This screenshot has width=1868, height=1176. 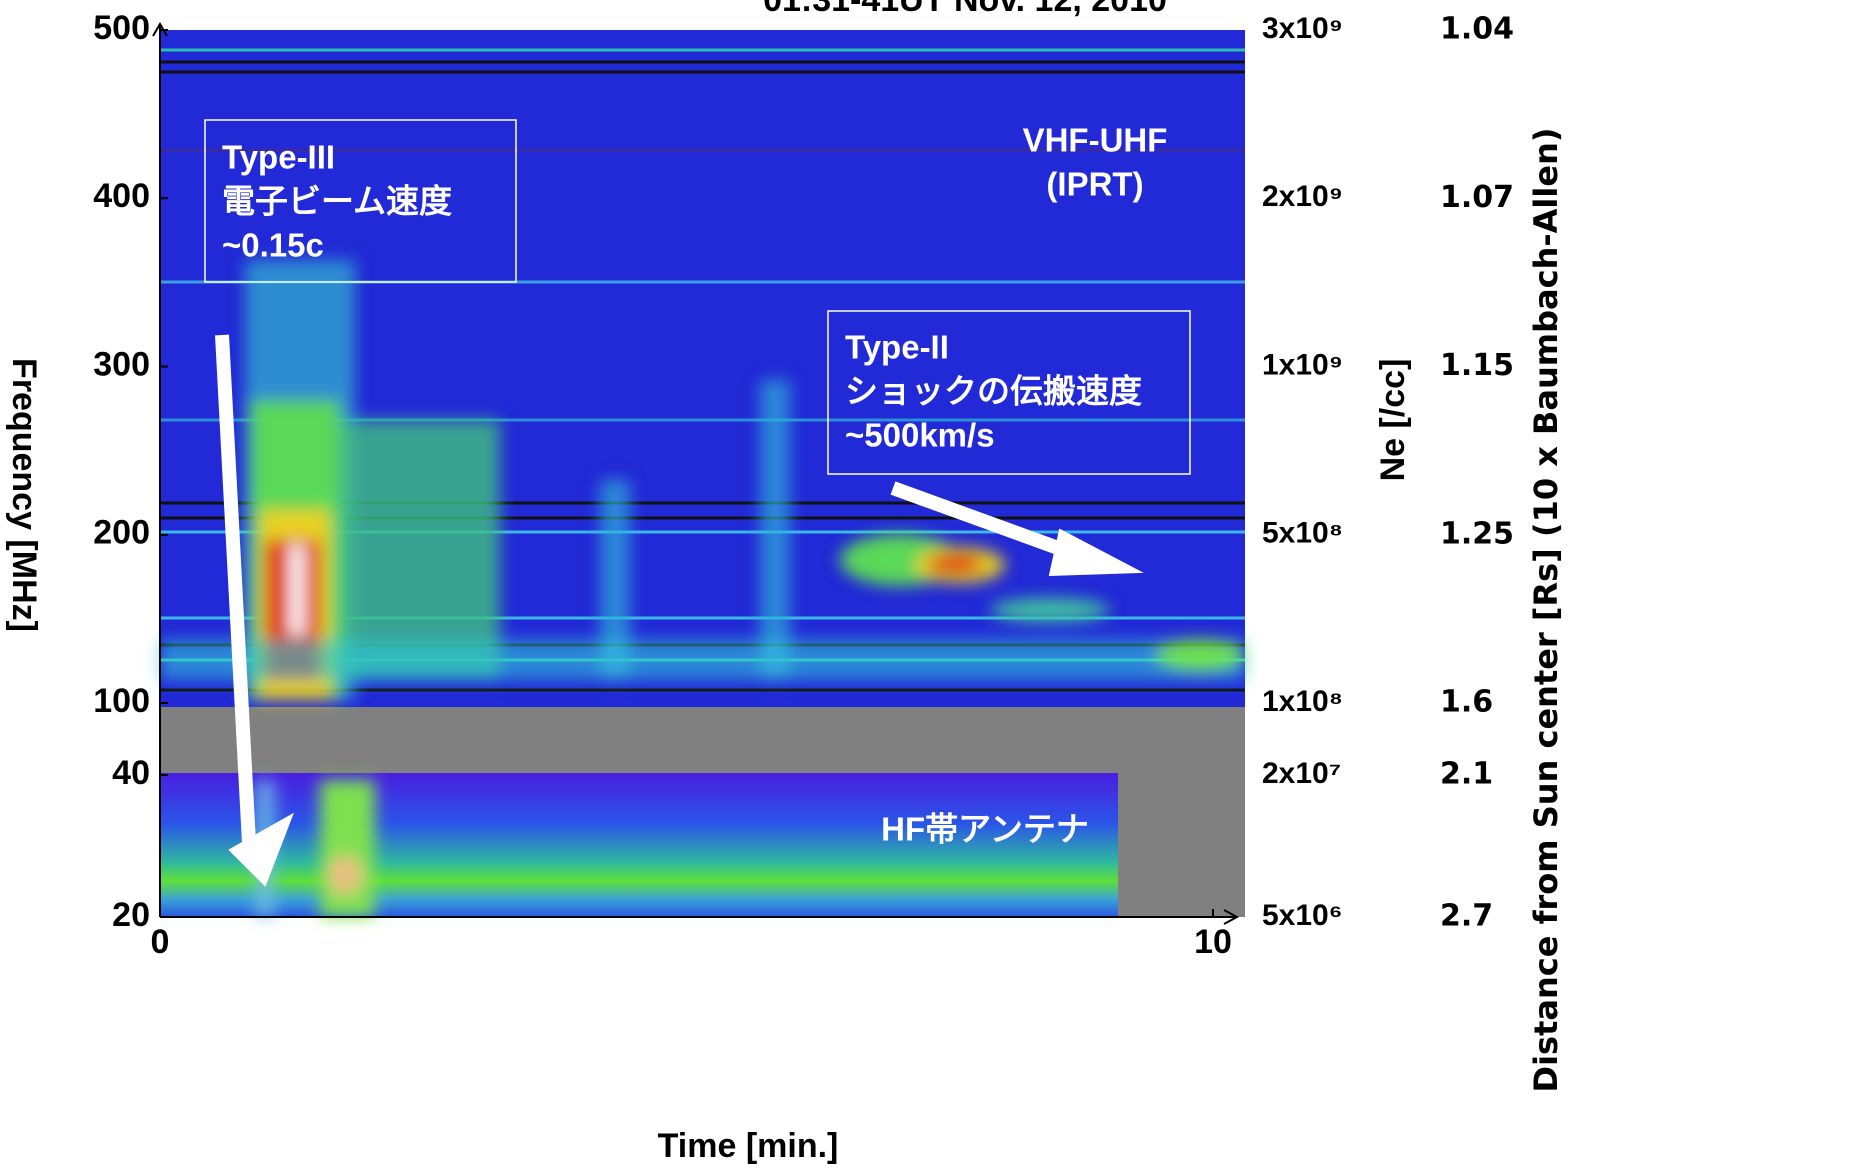 I want to click on ne-tick-label: 3x10⁹, so click(x=1302, y=28).